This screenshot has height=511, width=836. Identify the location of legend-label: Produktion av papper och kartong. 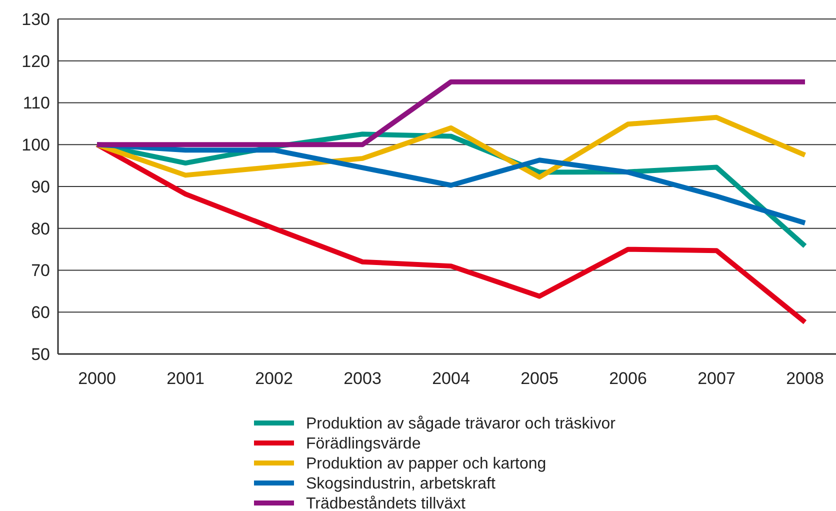
(426, 464).